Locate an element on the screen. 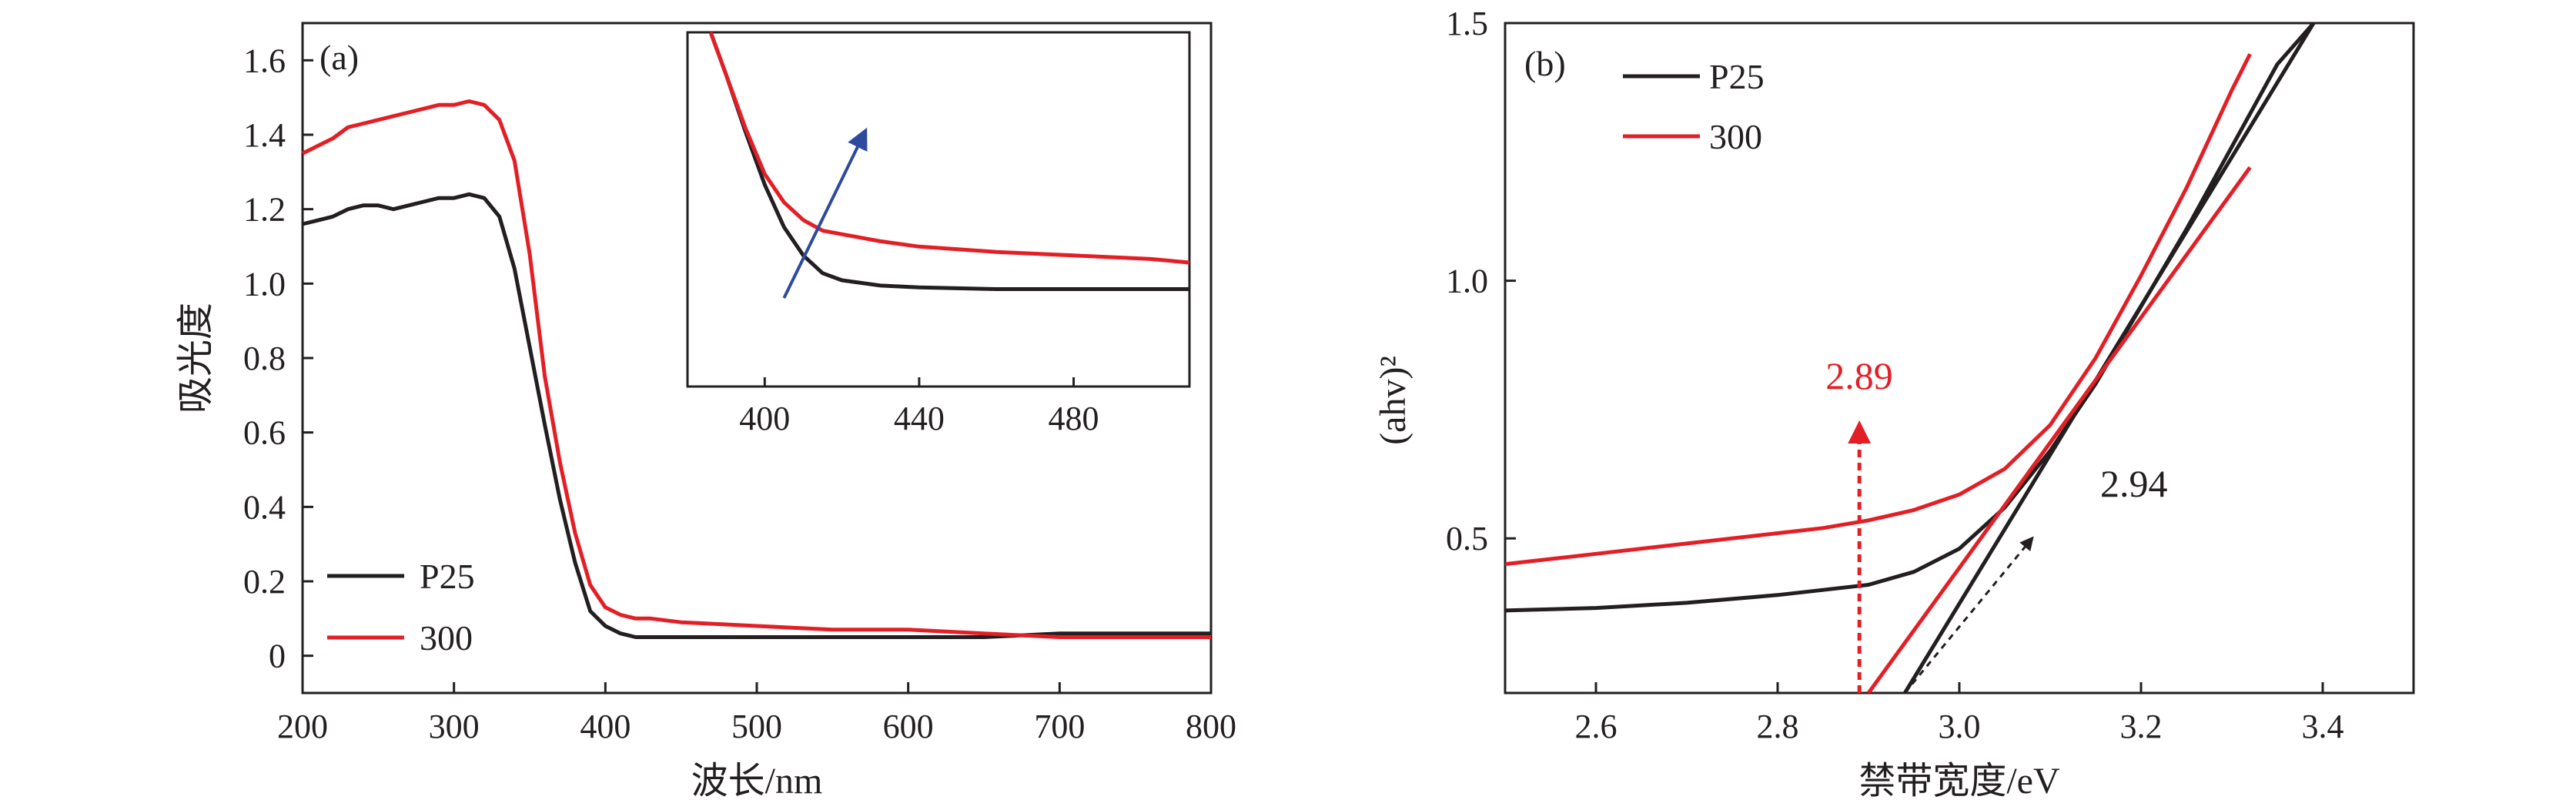 This screenshot has width=2576, height=810. panel-a-y-tick-label: 1.4 is located at coordinates (264, 135).